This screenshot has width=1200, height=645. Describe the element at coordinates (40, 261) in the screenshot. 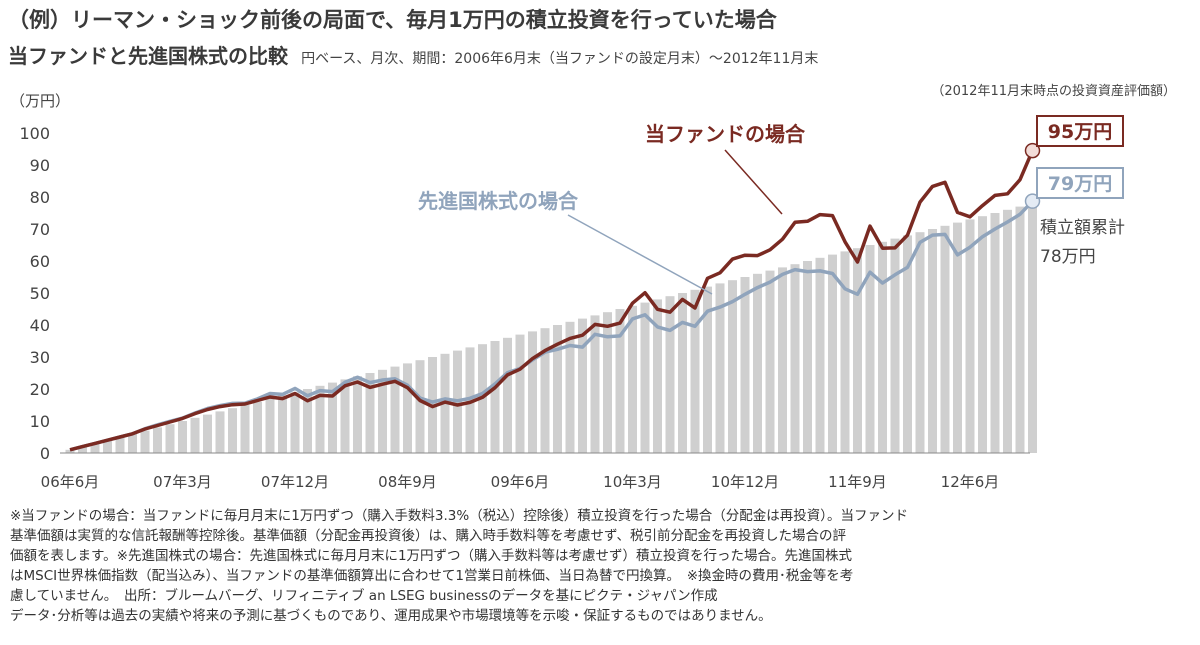

I see `y-tick-label: 60` at that location.